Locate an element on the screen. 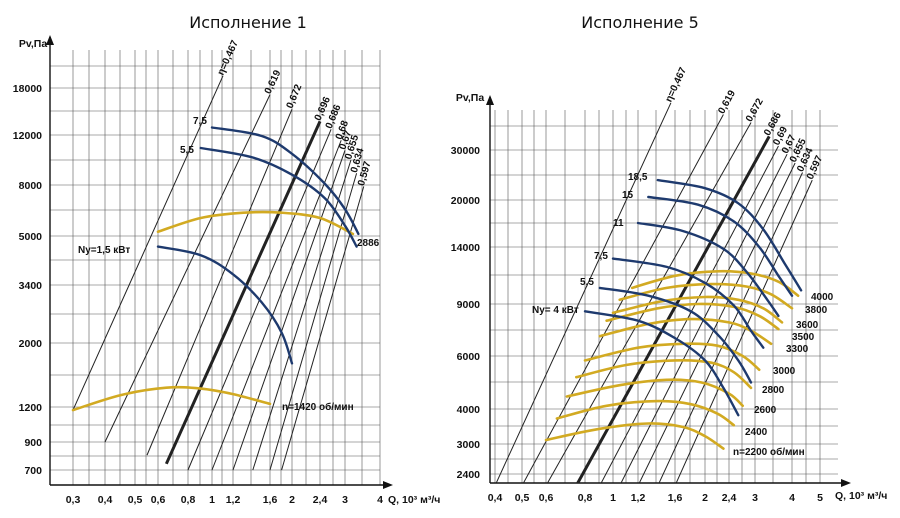 Image resolution: width=900 pixels, height=518 pixels. speed-curve-label: 3600 is located at coordinates (807, 325).